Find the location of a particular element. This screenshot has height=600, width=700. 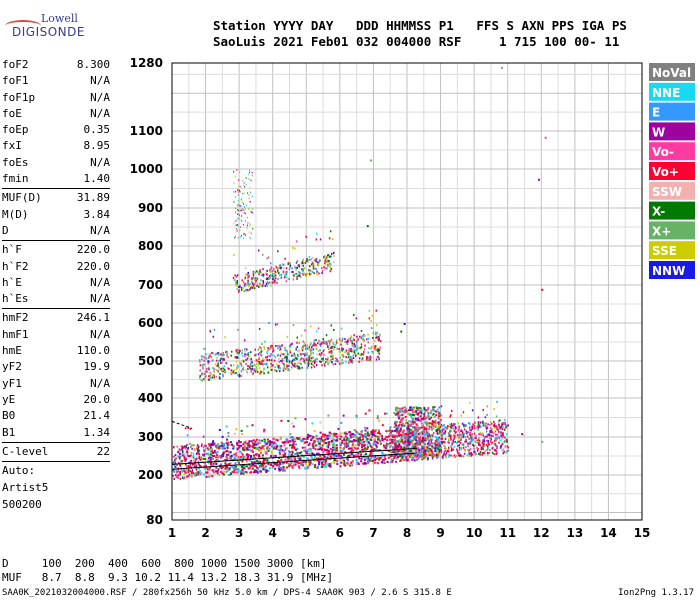

x-tick-label: 10 is located at coordinates (474, 533).